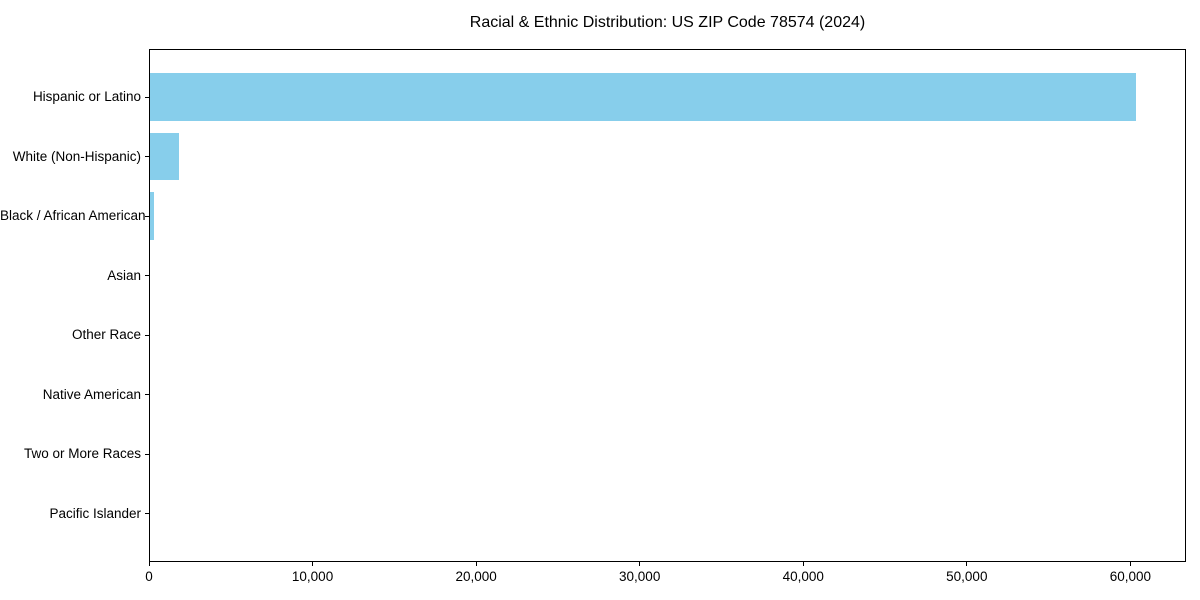 The width and height of the screenshot is (1200, 600). What do you see at coordinates (76, 156) in the screenshot?
I see `y-tick-label: White (Non-Hispanic)` at bounding box center [76, 156].